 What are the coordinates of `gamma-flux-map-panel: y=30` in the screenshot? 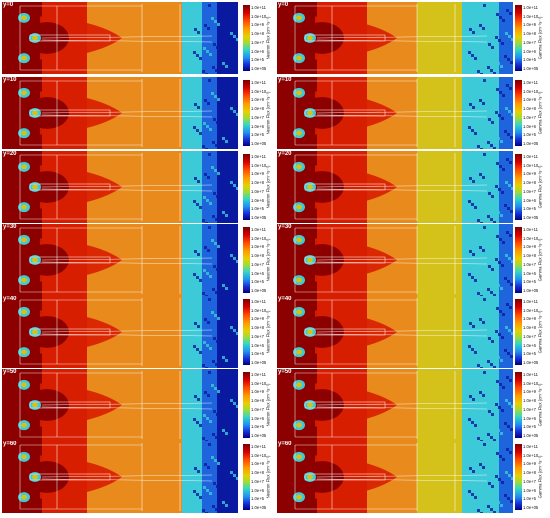 It's located at (395, 260).